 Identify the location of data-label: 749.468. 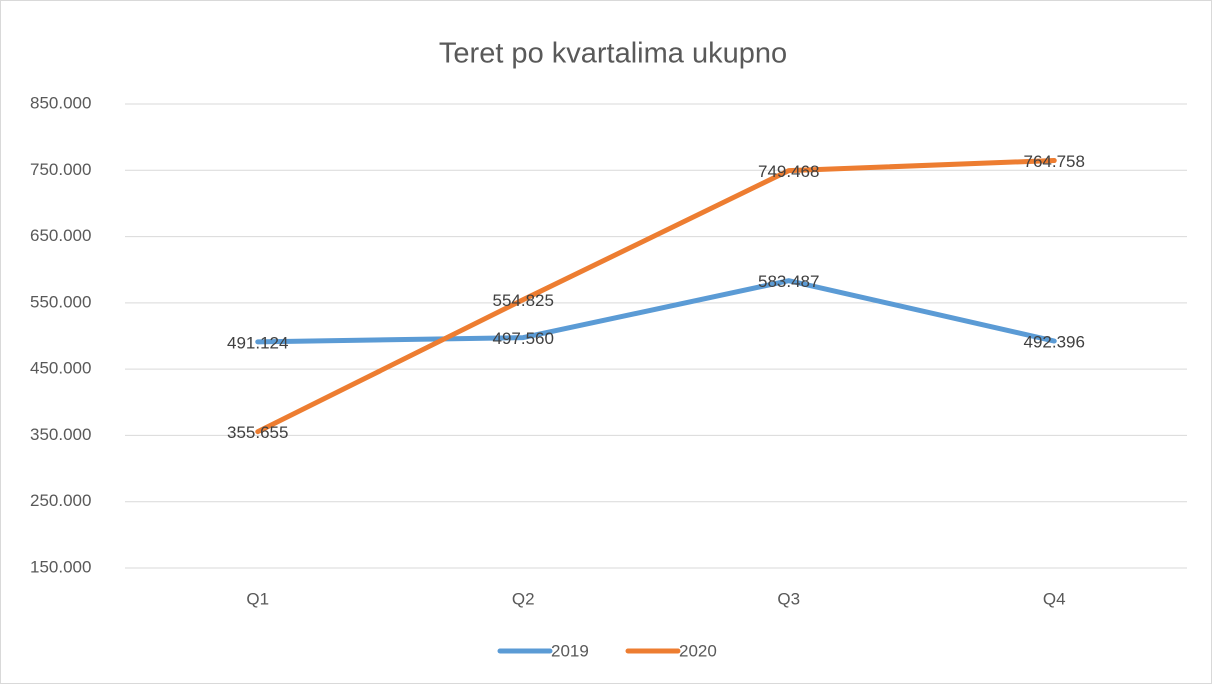
(788, 171).